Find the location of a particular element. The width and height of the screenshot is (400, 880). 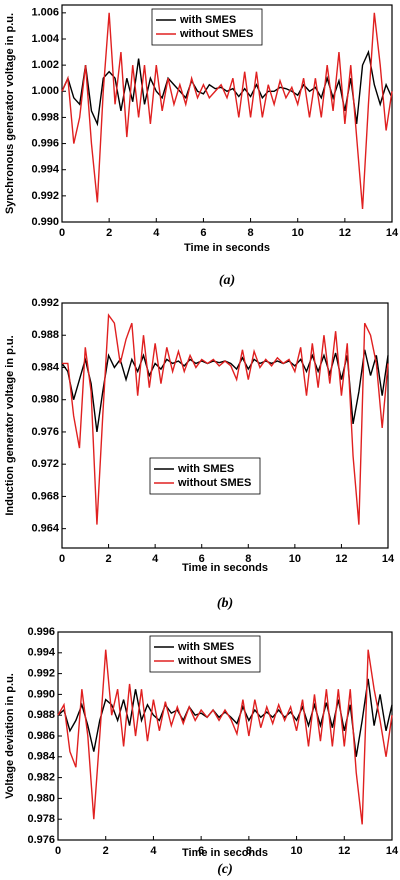

y-axis-label: Synchronous generator voltage in p.u. is located at coordinates (10, 113).